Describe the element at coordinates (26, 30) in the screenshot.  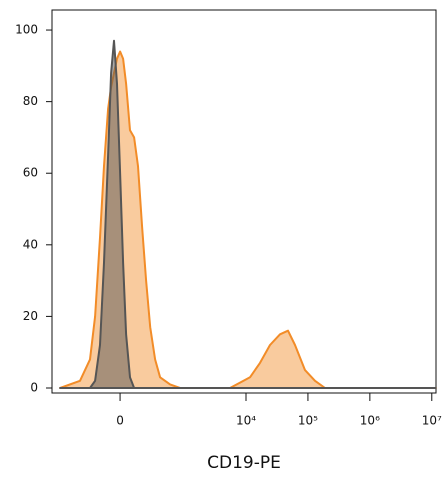
I see `y-tick-label: 100` at that location.